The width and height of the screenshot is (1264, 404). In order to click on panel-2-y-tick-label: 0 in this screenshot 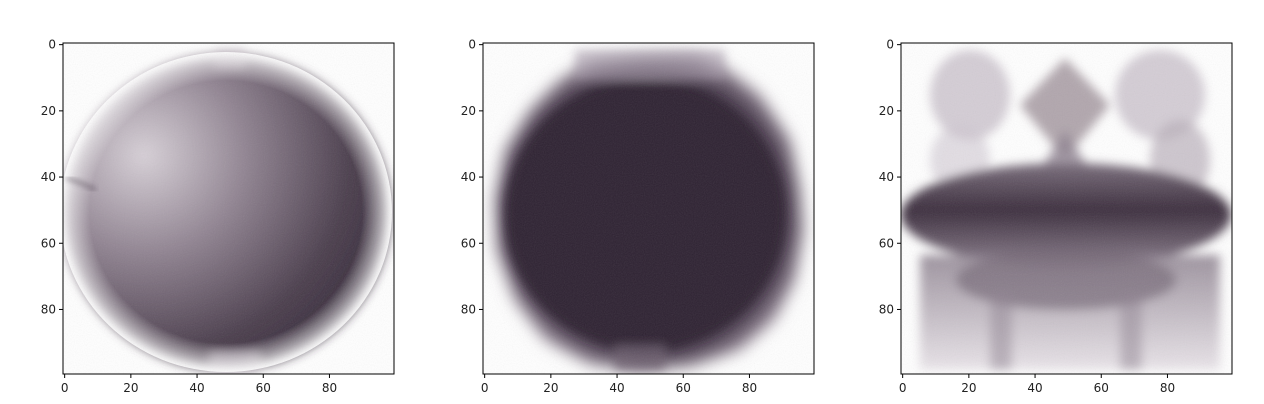, I will do `click(472, 45)`.